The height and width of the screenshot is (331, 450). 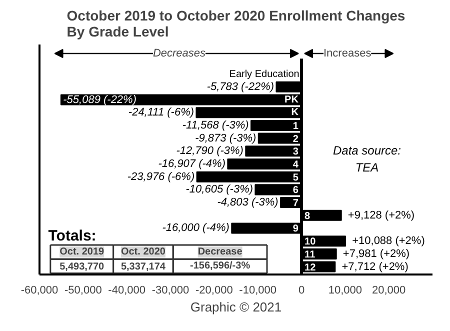 I want to click on annotation: 5,337,174, so click(x=143, y=267).